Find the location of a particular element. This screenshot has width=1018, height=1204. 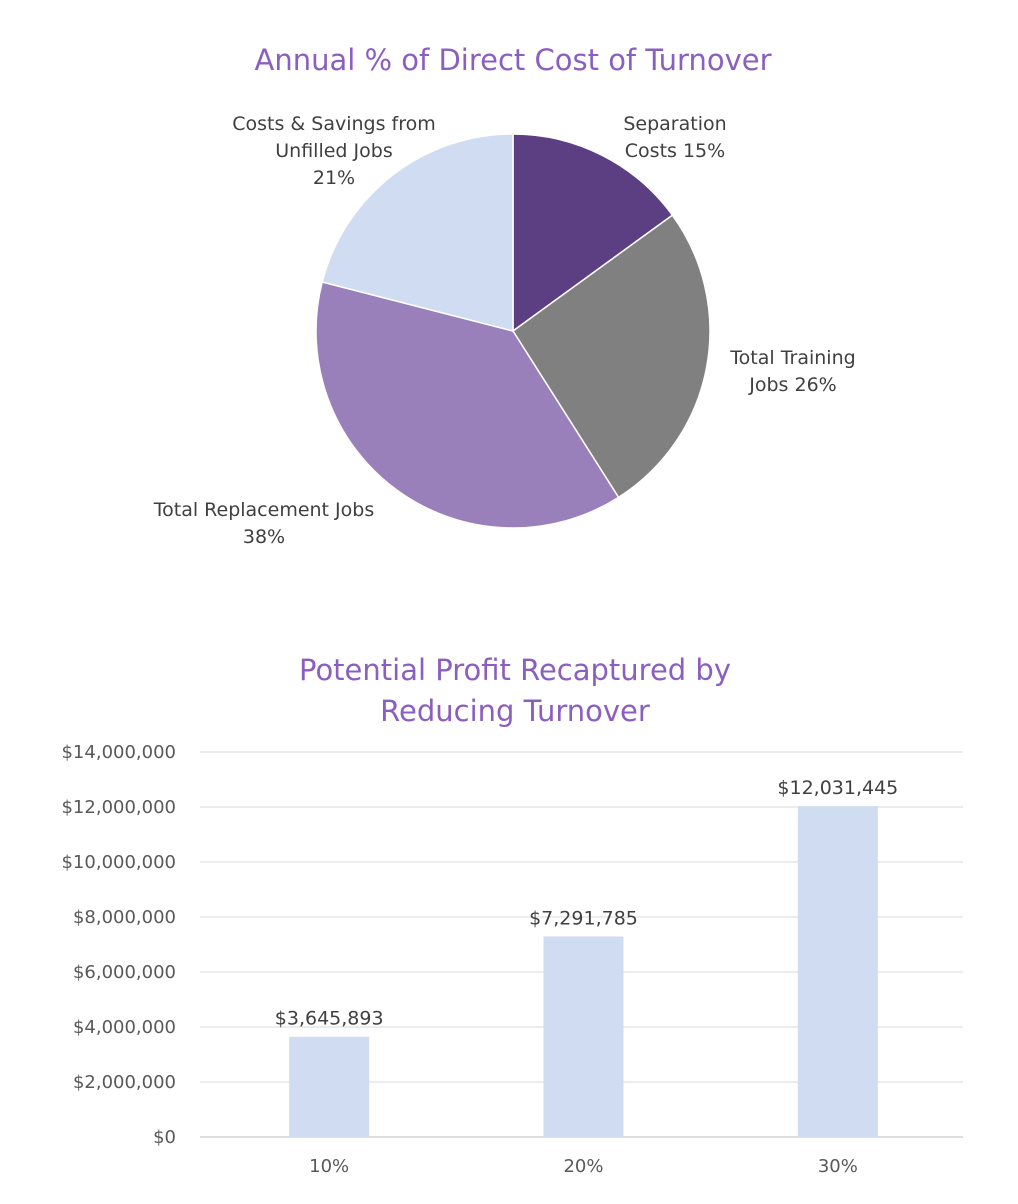

pie-data-label: Jobs 26% is located at coordinates (792, 385).